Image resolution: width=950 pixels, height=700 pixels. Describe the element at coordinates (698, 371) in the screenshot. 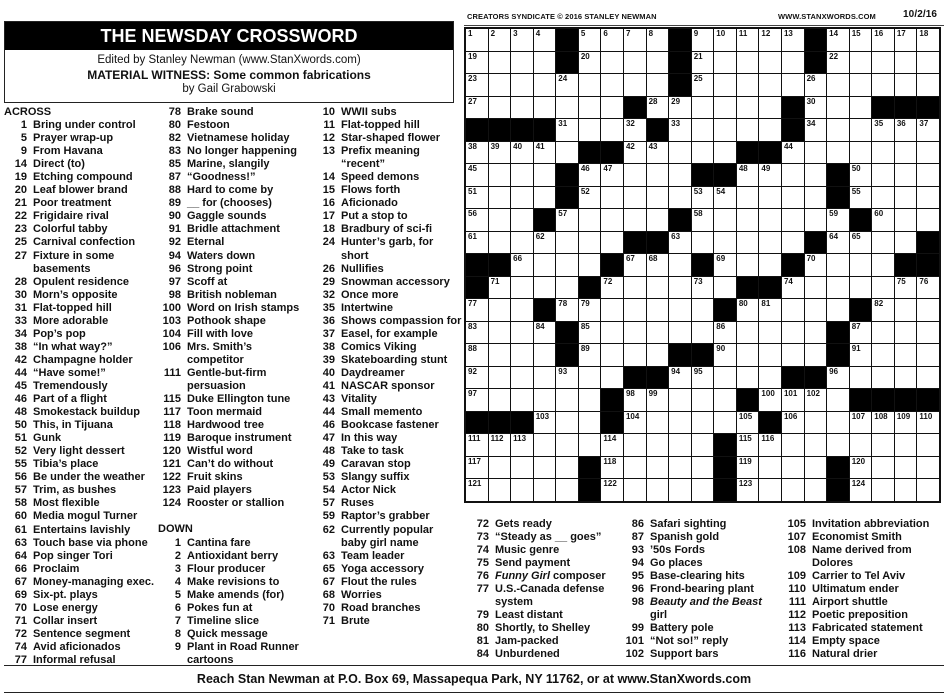

I see `cell-number: 95` at that location.